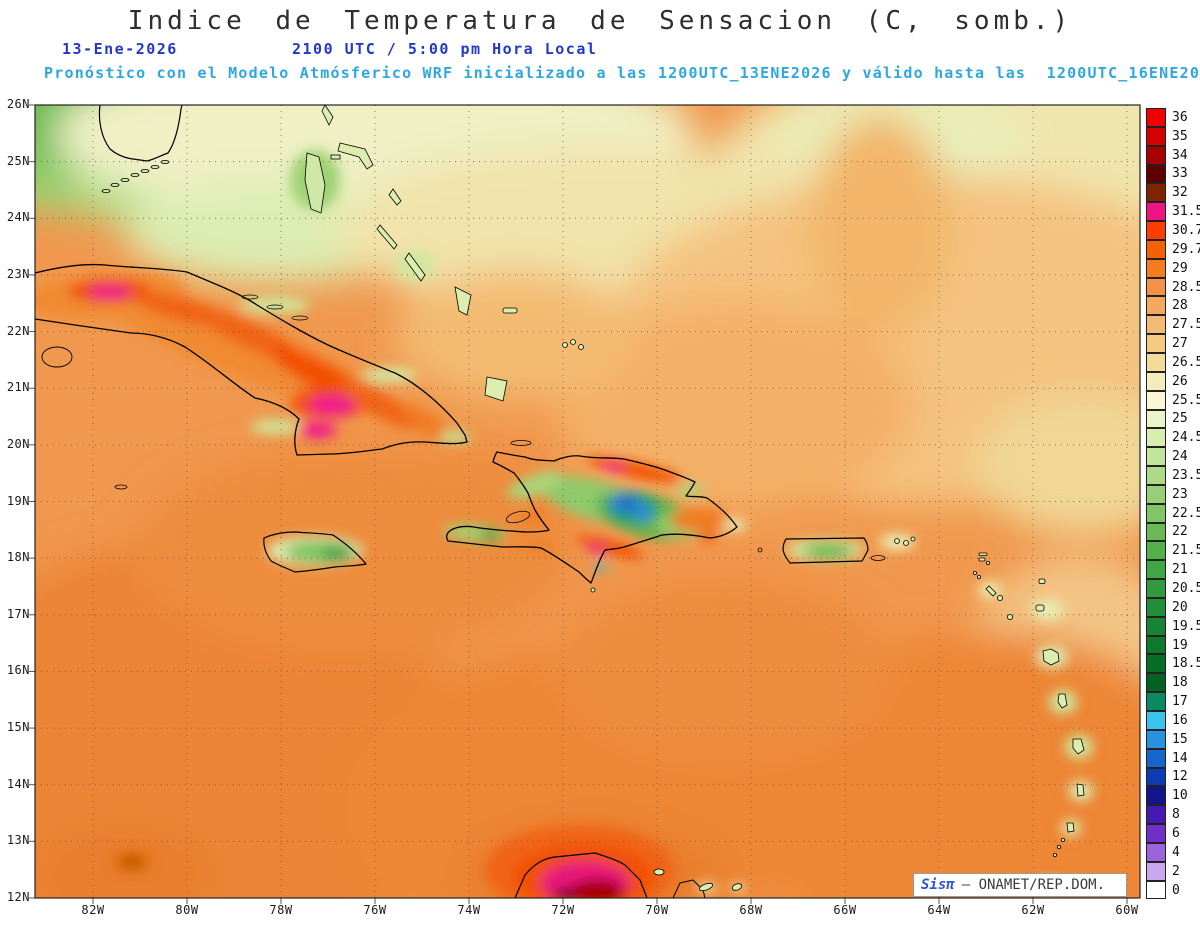 Image resolution: width=1200 pixels, height=927 pixels. I want to click on lon-tick-label: 82W, so click(93, 910).